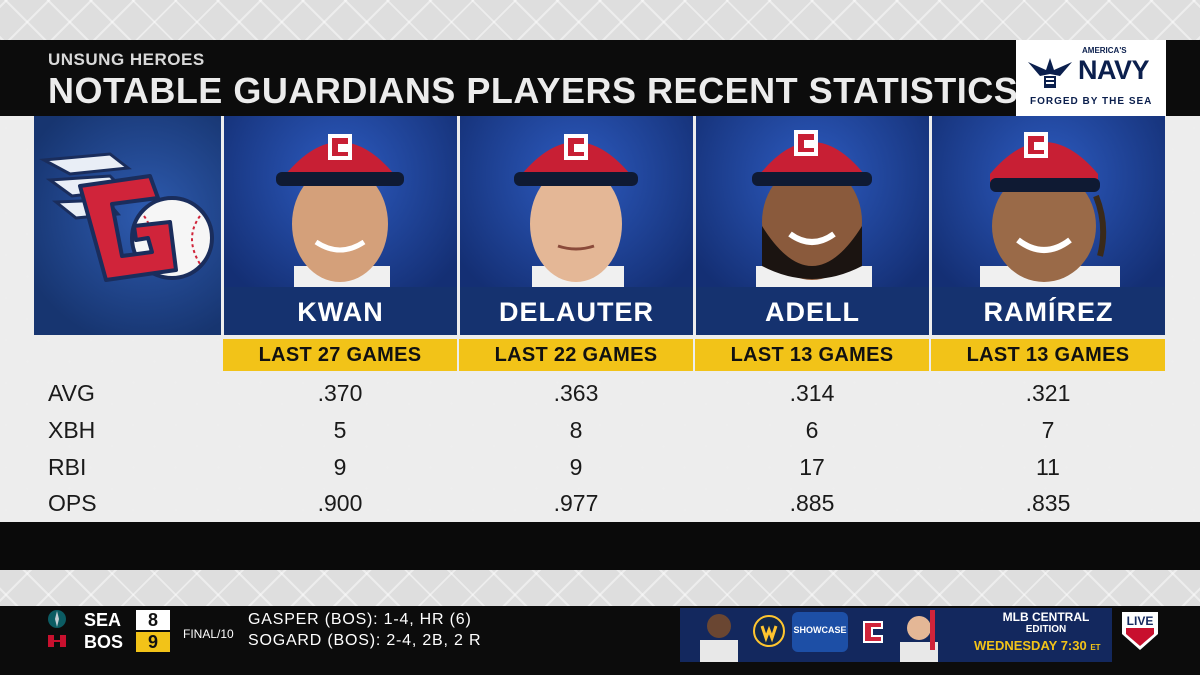 The width and height of the screenshot is (1200, 675). Describe the element at coordinates (1114, 70) in the screenshot. I see `sponsor-name: NAVY` at that location.